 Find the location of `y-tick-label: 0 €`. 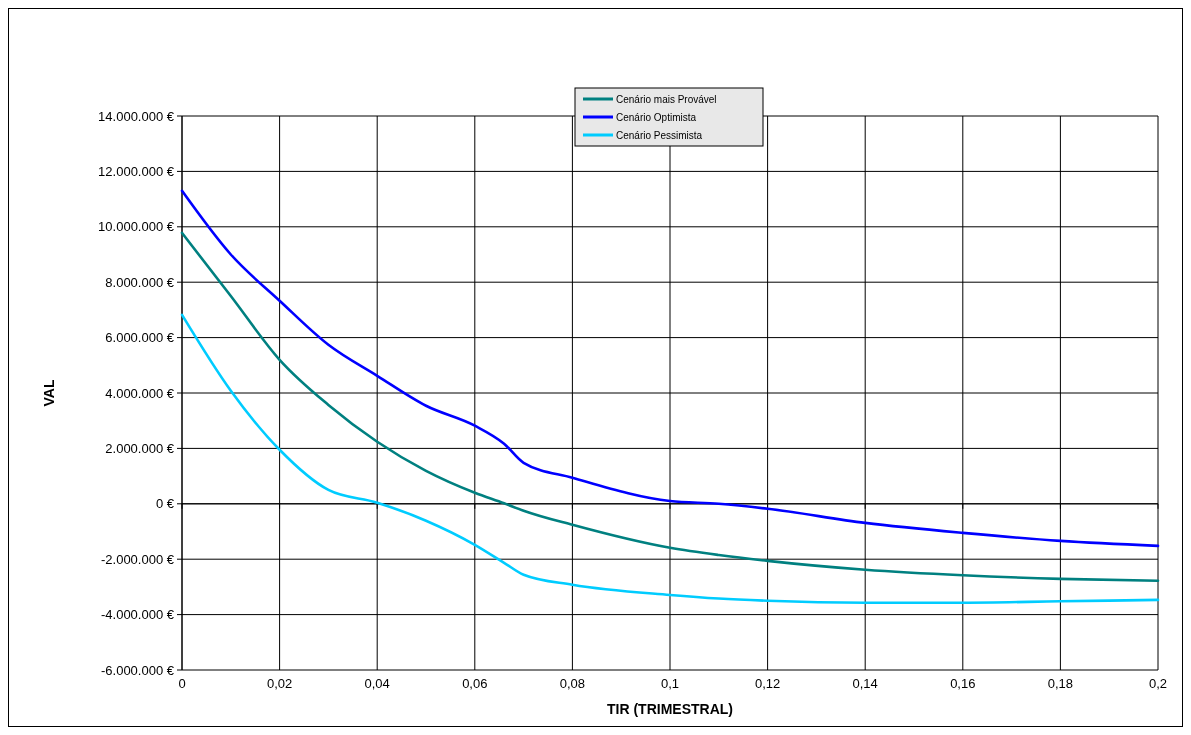

y-tick-label: 0 € is located at coordinates (165, 504).